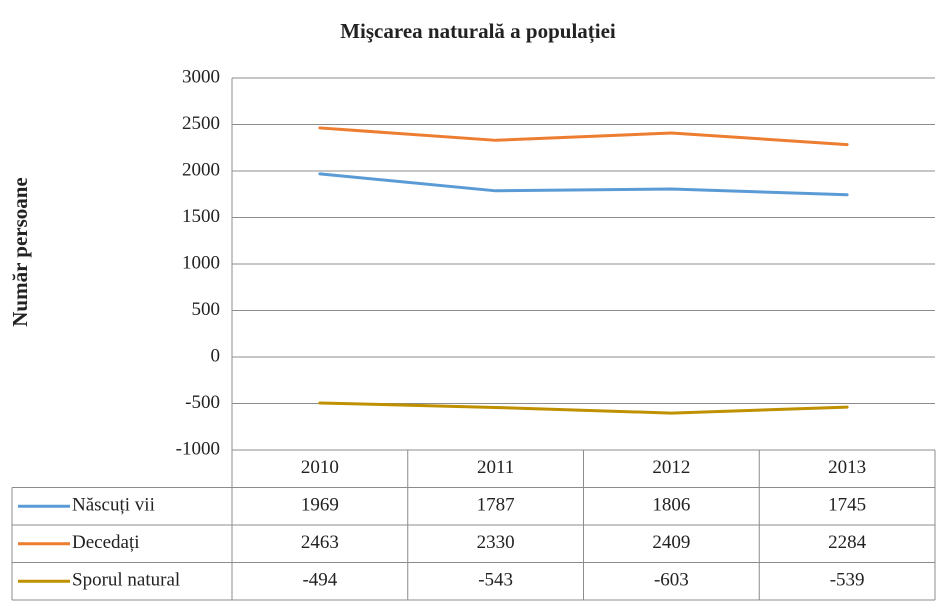 The height and width of the screenshot is (604, 938). What do you see at coordinates (126, 580) in the screenshot?
I see `legend-label: Sporul natural` at bounding box center [126, 580].